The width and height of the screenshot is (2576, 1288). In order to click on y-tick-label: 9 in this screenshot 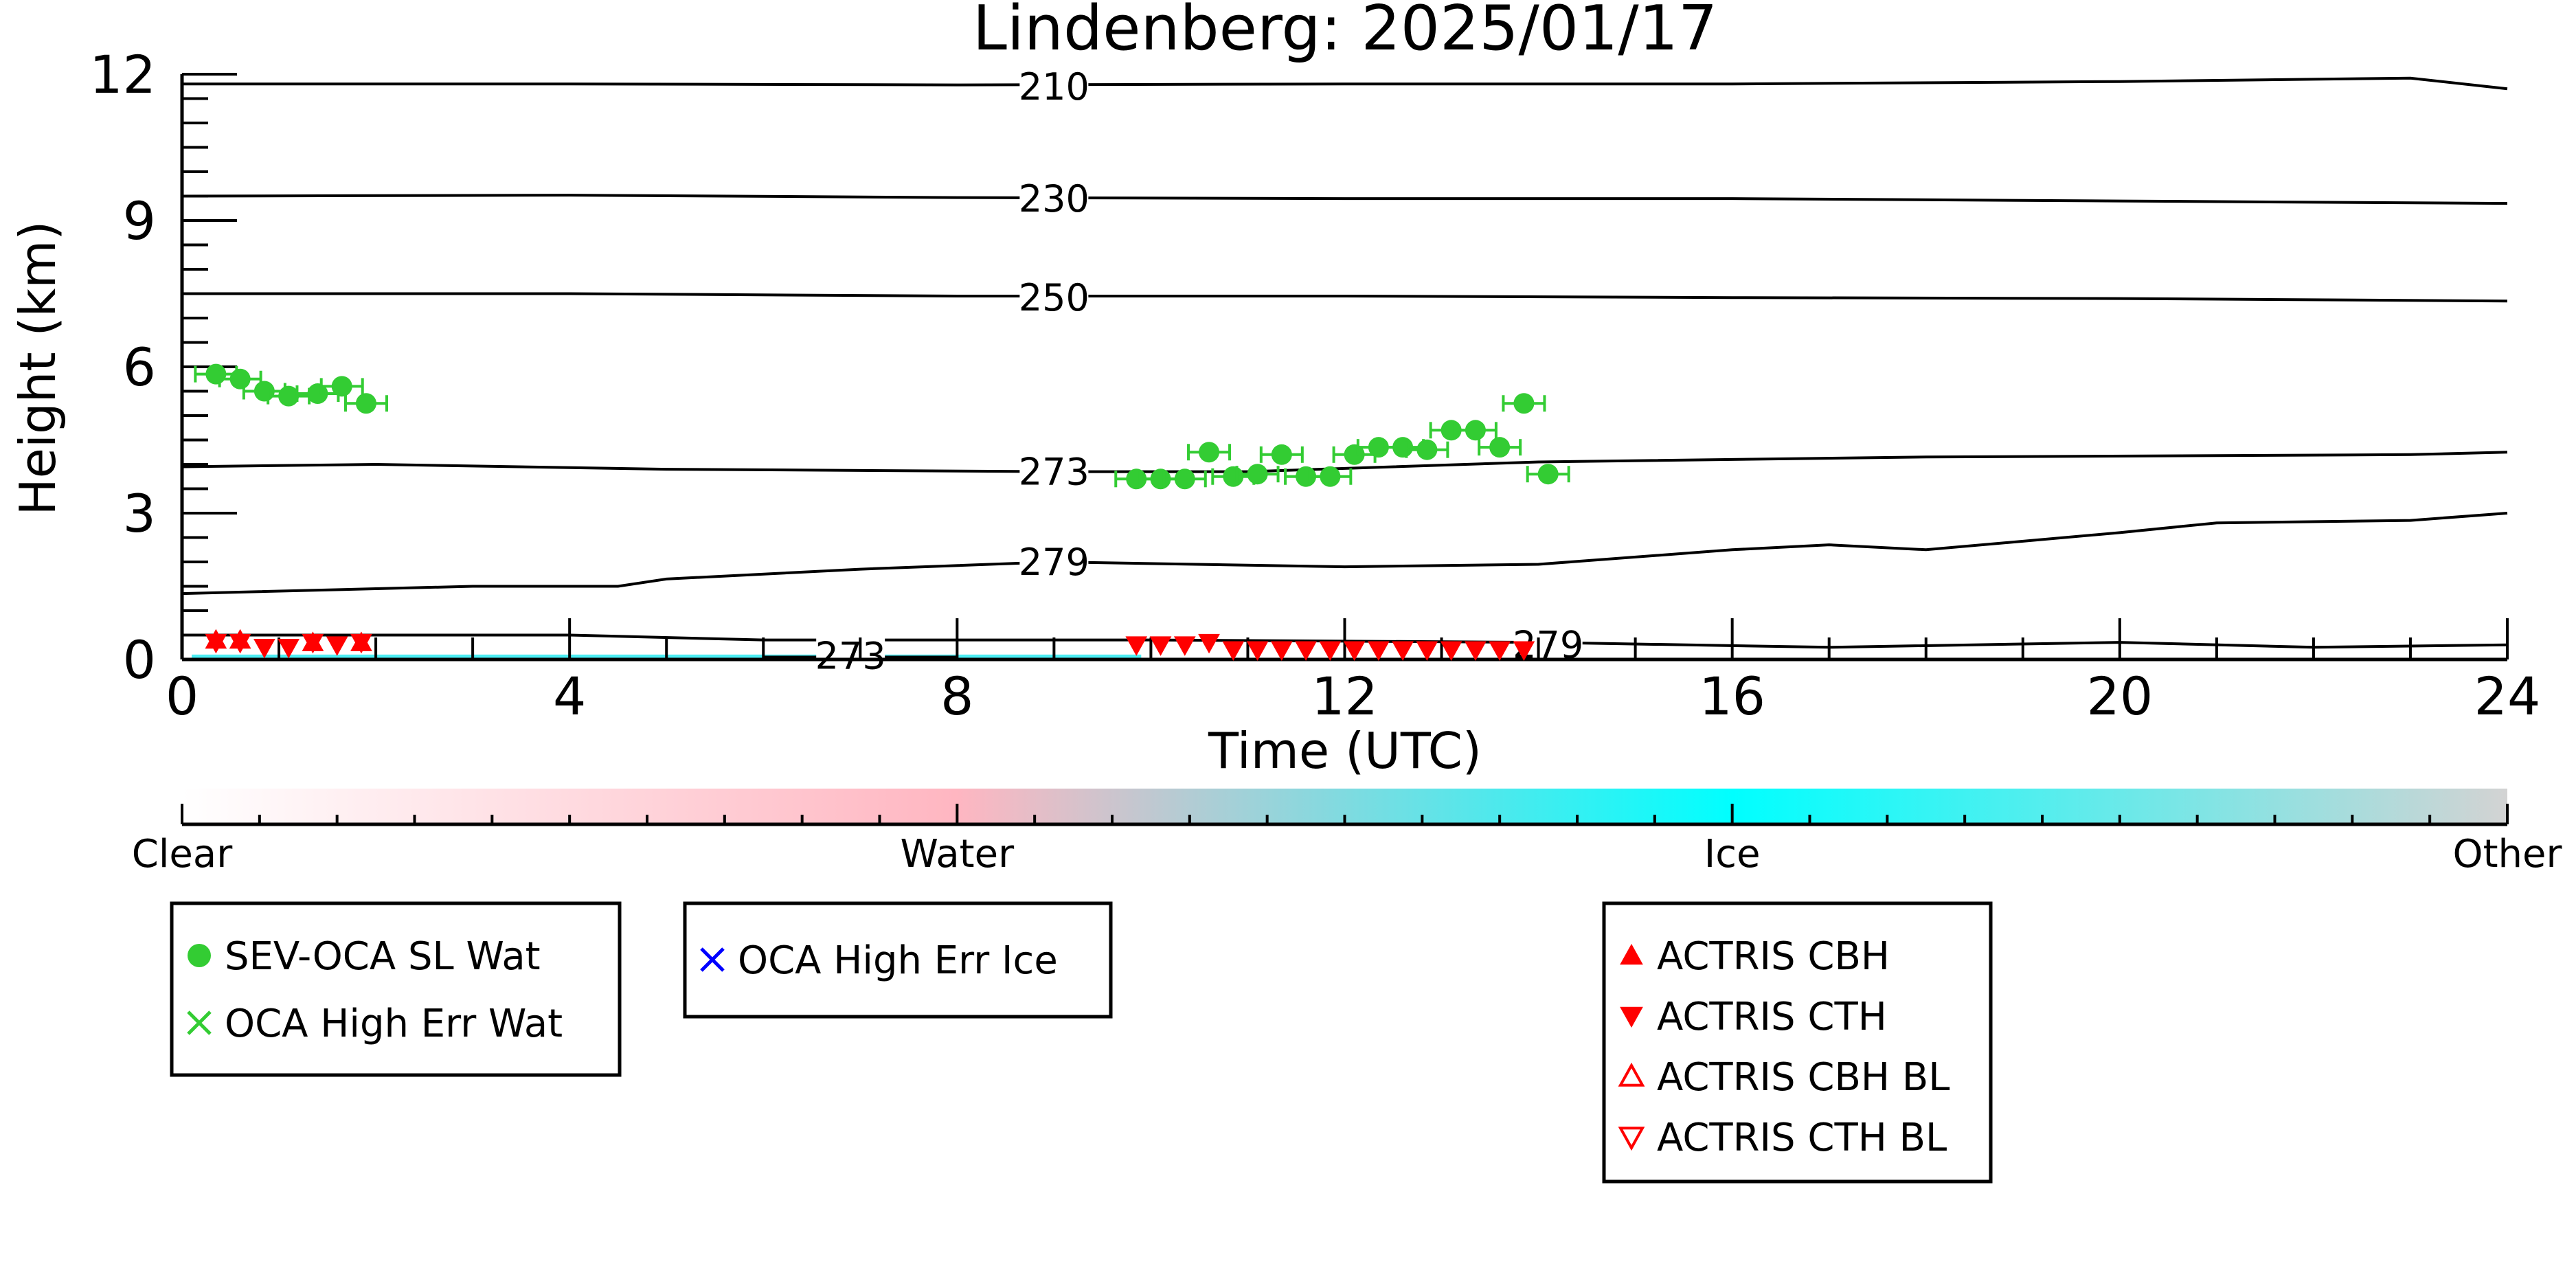, I will do `click(139, 220)`.